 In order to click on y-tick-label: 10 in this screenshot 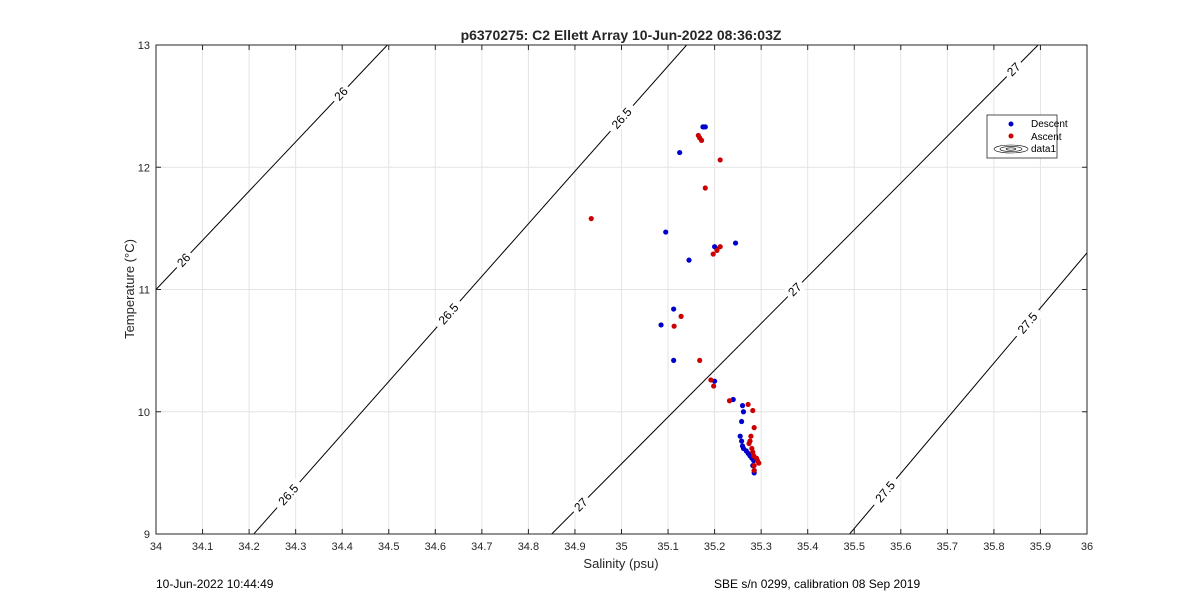, I will do `click(144, 413)`.